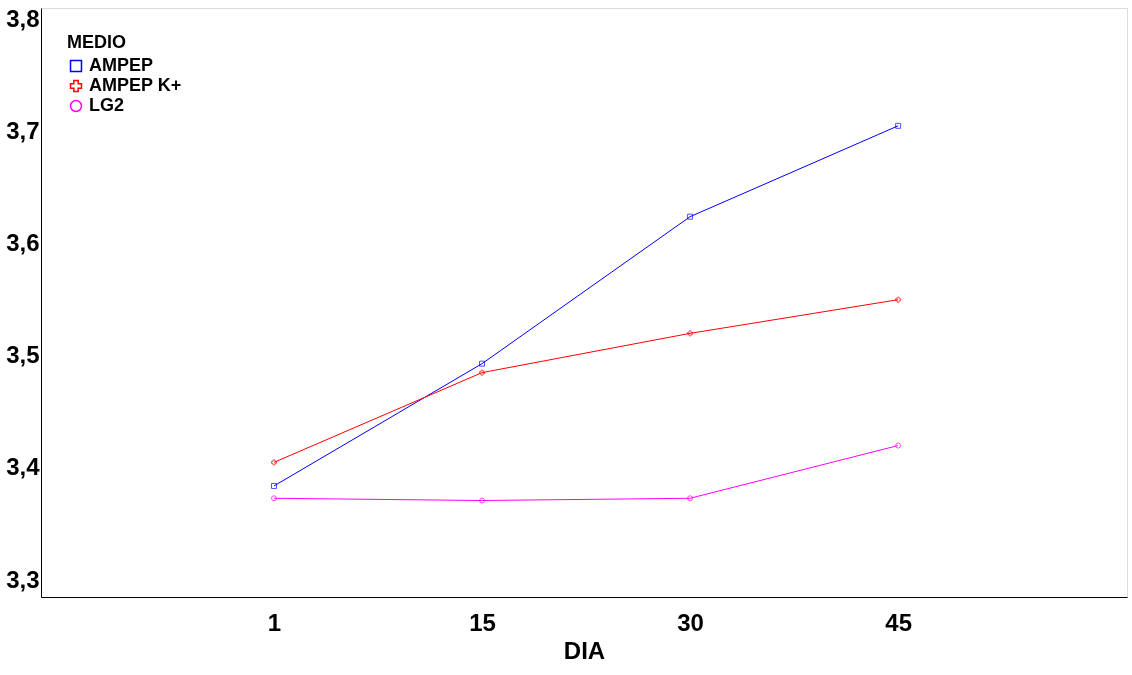 This screenshot has width=1132, height=675. Describe the element at coordinates (135, 85) in the screenshot. I see `legend-label: AMPEP K+` at that location.